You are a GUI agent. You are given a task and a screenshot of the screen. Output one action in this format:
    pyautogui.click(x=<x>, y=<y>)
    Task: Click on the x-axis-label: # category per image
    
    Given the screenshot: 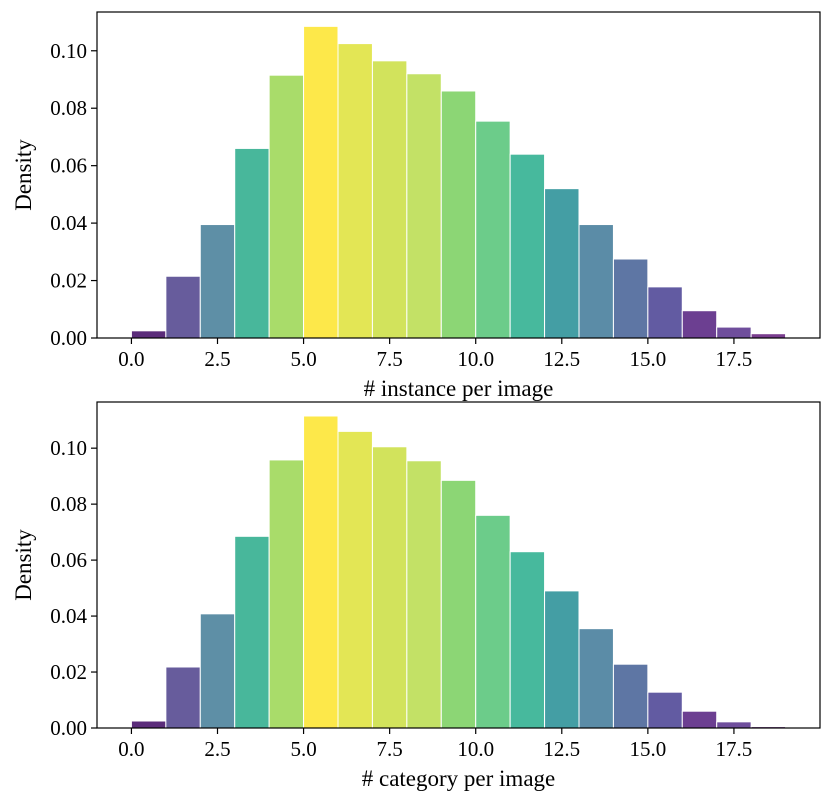 What is the action you would take?
    pyautogui.click(x=459, y=778)
    